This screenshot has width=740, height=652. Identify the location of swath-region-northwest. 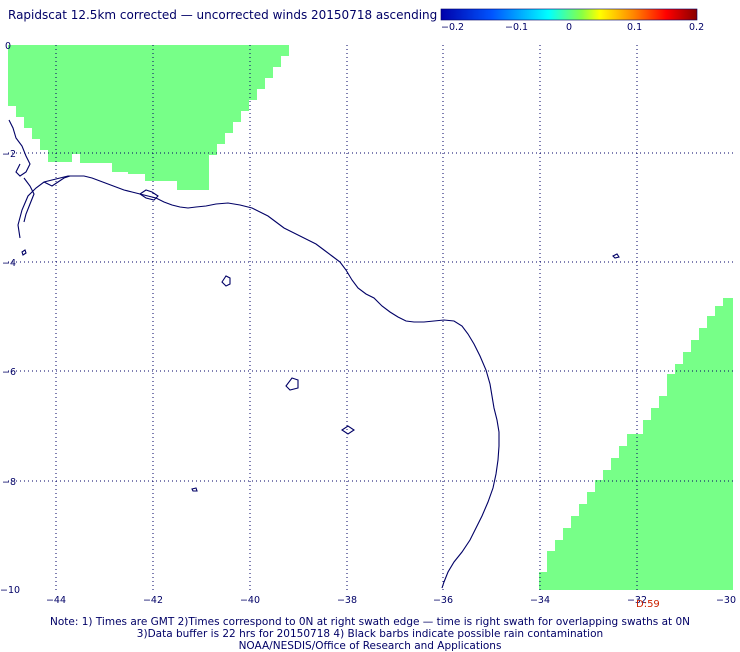
(148, 117).